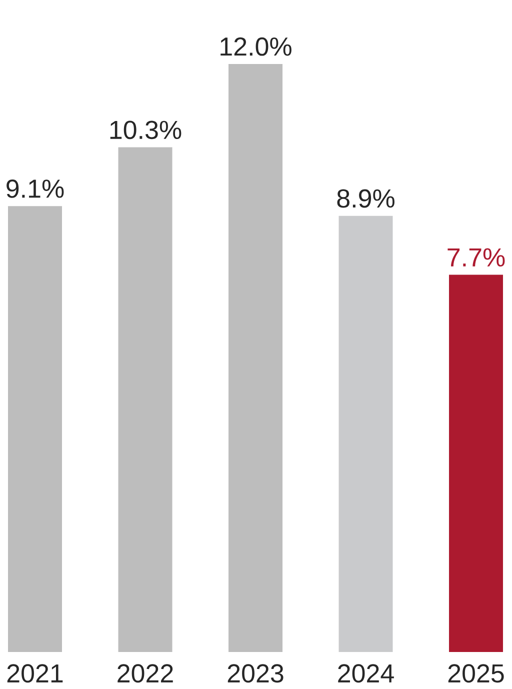 The height and width of the screenshot is (689, 512). Describe the element at coordinates (35, 673) in the screenshot. I see `x-tick-label: 2021` at that location.